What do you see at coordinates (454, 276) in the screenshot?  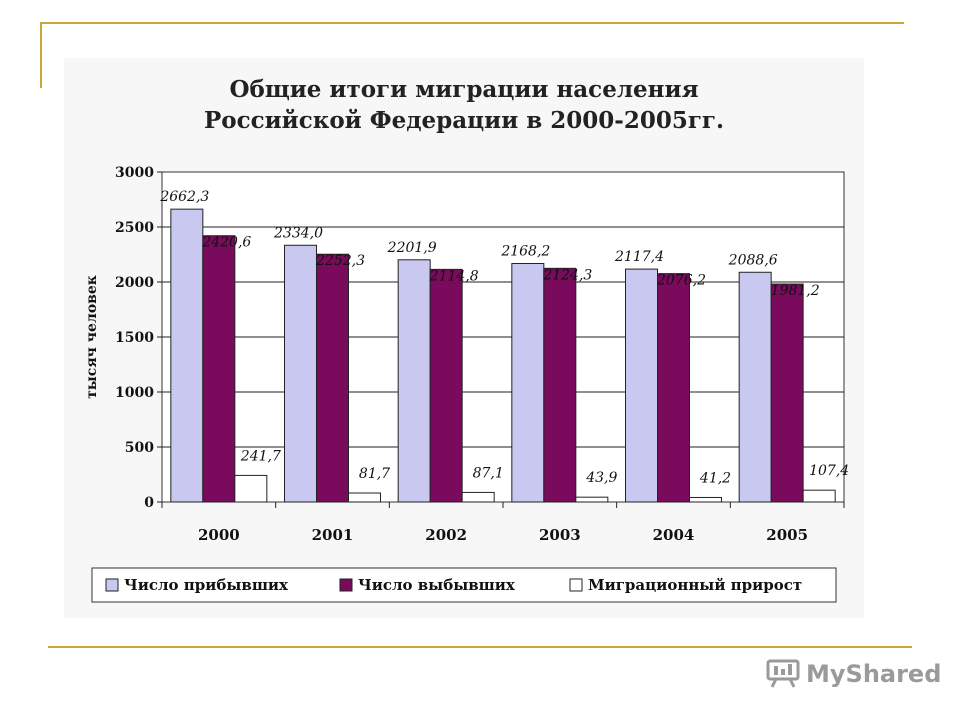 I see `data-label: 2114,8` at bounding box center [454, 276].